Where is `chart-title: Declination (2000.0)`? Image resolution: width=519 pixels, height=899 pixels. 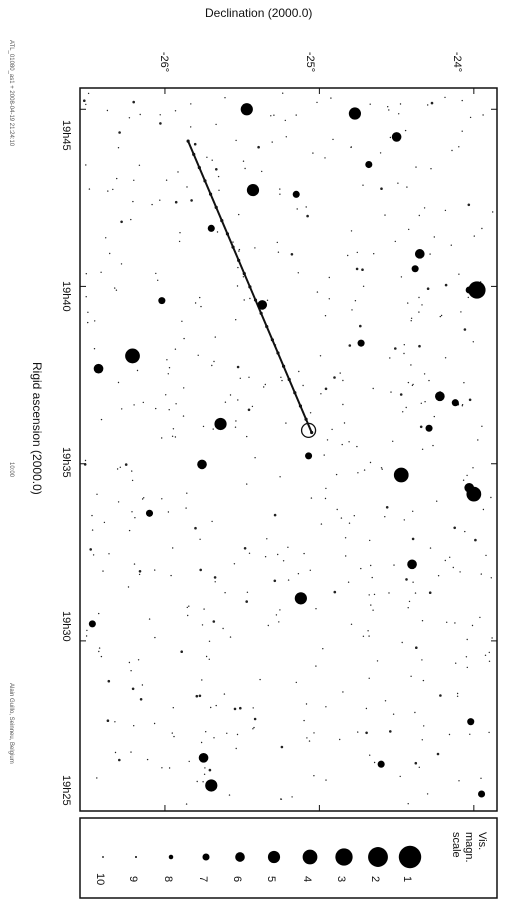
chart-title: Declination (2000.0) is located at coordinates (259, 13).